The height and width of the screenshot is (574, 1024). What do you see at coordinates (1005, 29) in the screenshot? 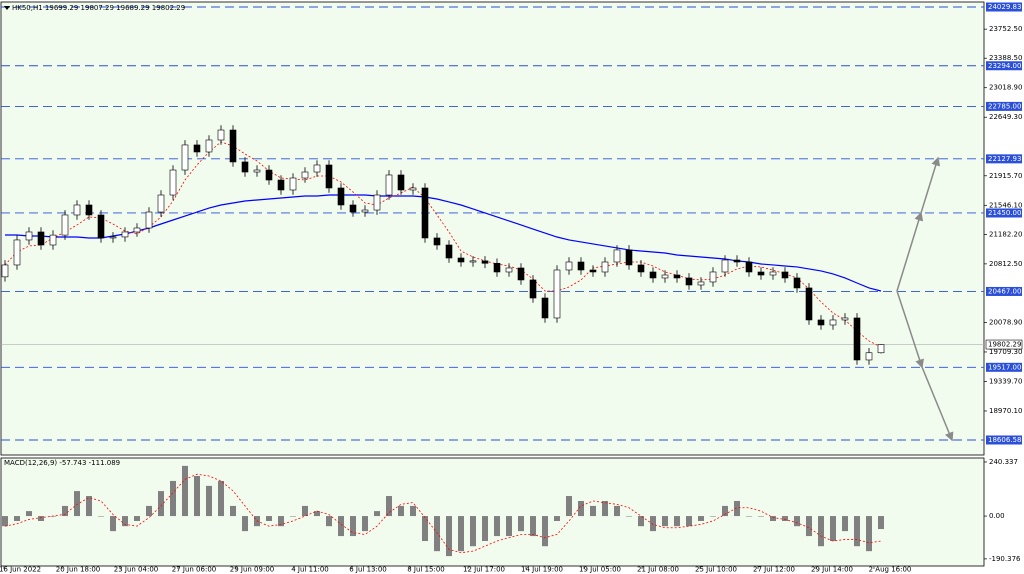
I see `y-tick-label: 23752.50` at bounding box center [1005, 29].